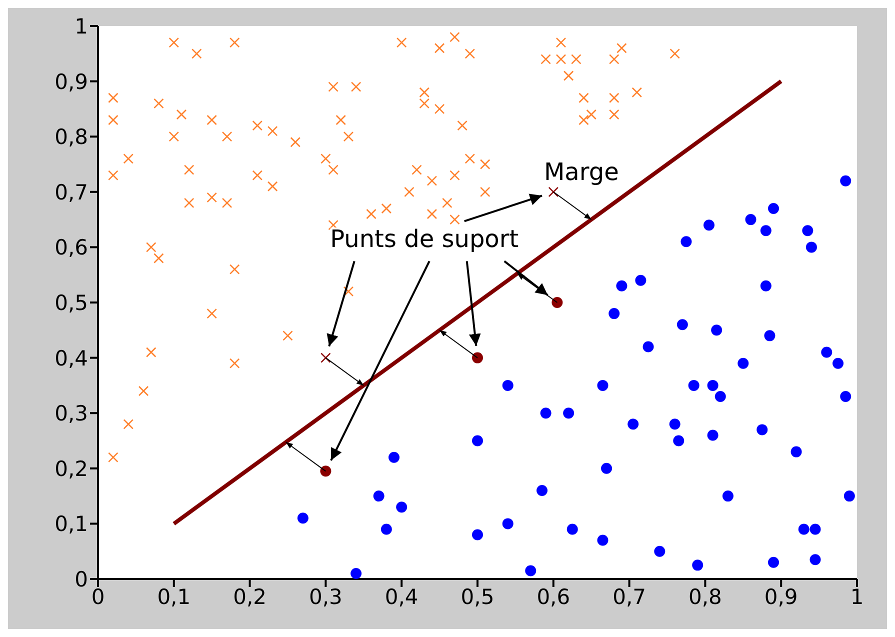 This screenshot has width=895, height=637. Describe the element at coordinates (477, 596) in the screenshot. I see `x-tick-label: 0,5` at that location.